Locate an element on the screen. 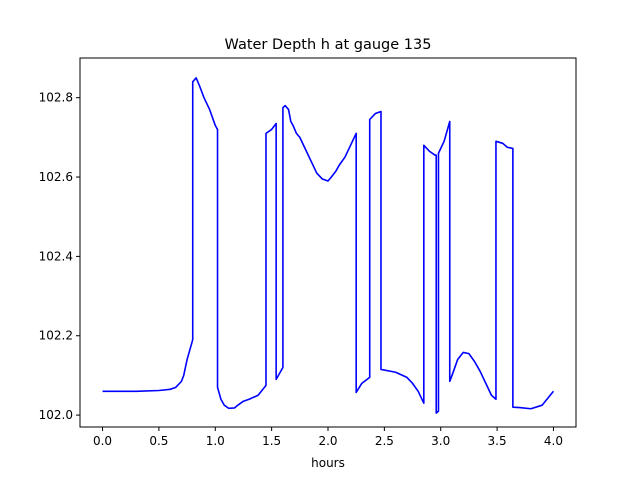  y-tick-label: 102.6 is located at coordinates (56, 177).